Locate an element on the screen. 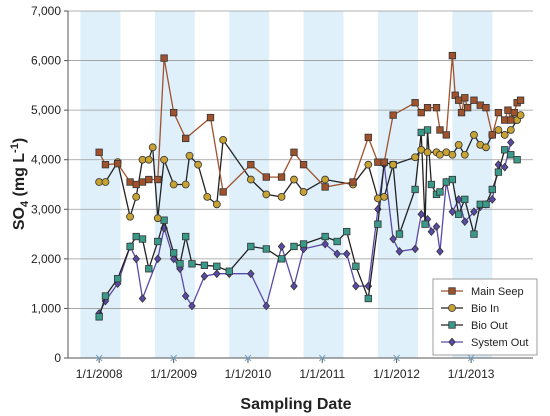 The height and width of the screenshot is (416, 550). y-tick-label: 3,000 is located at coordinates (46, 209).